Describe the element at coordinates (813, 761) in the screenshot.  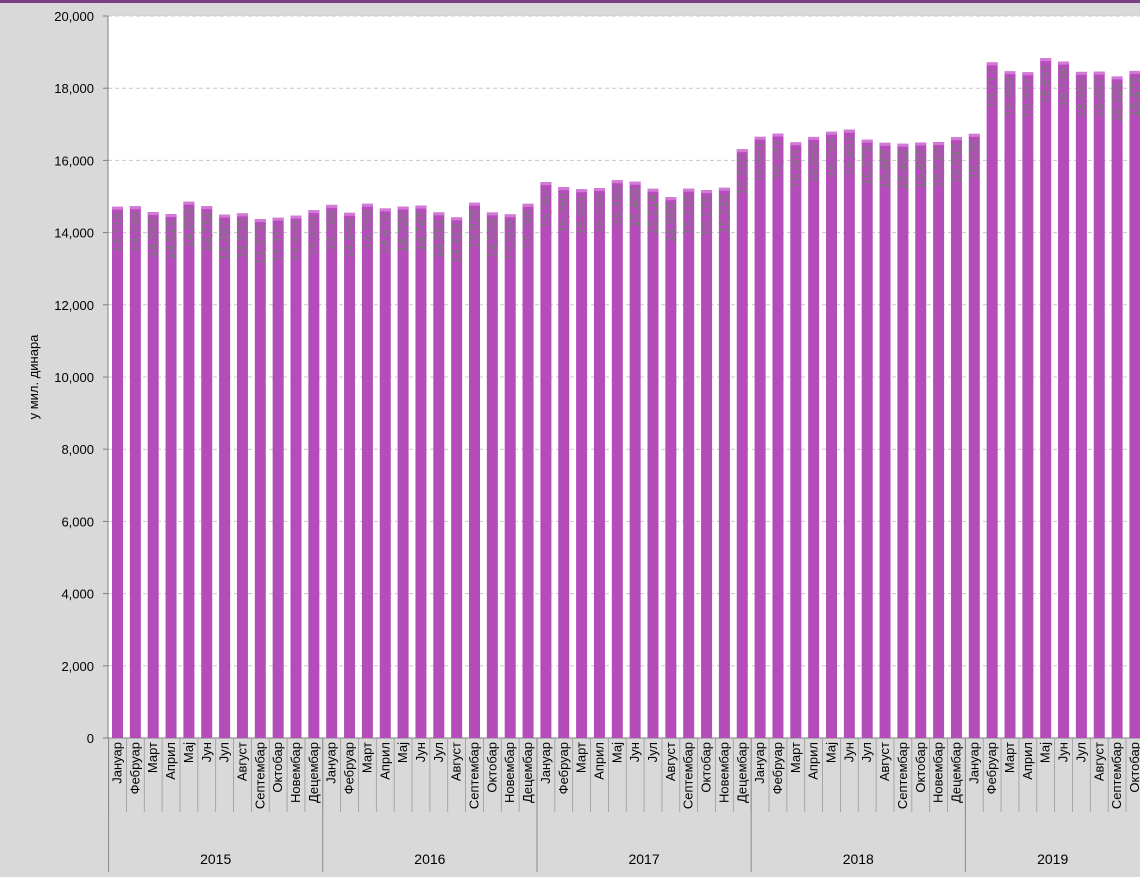
I see `month-label: Април` at that location.